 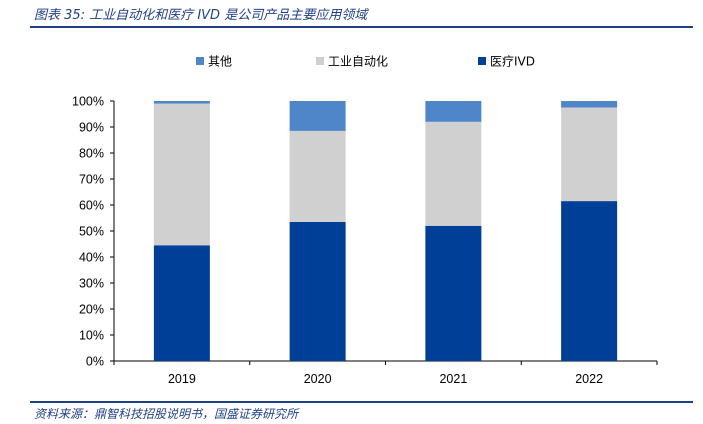 What do you see at coordinates (95, 362) in the screenshot?
I see `y-tick-label: 0%` at bounding box center [95, 362].